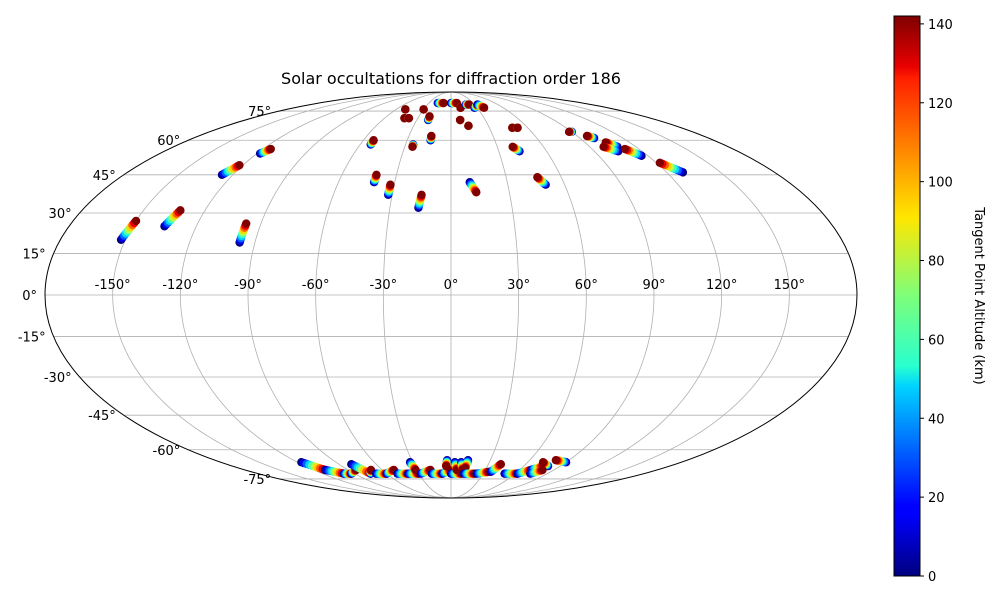 Image resolution: width=1000 pixels, height=600 pixels. I want to click on latitude-tick-label: -60°, so click(167, 451).